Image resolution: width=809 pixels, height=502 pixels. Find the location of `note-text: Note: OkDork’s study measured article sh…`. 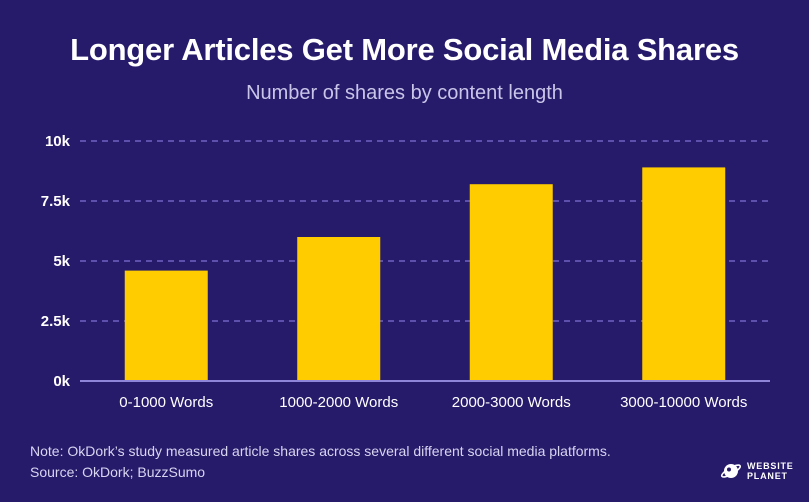

note-text: Note: OkDork’s study measured article sh… is located at coordinates (320, 451).